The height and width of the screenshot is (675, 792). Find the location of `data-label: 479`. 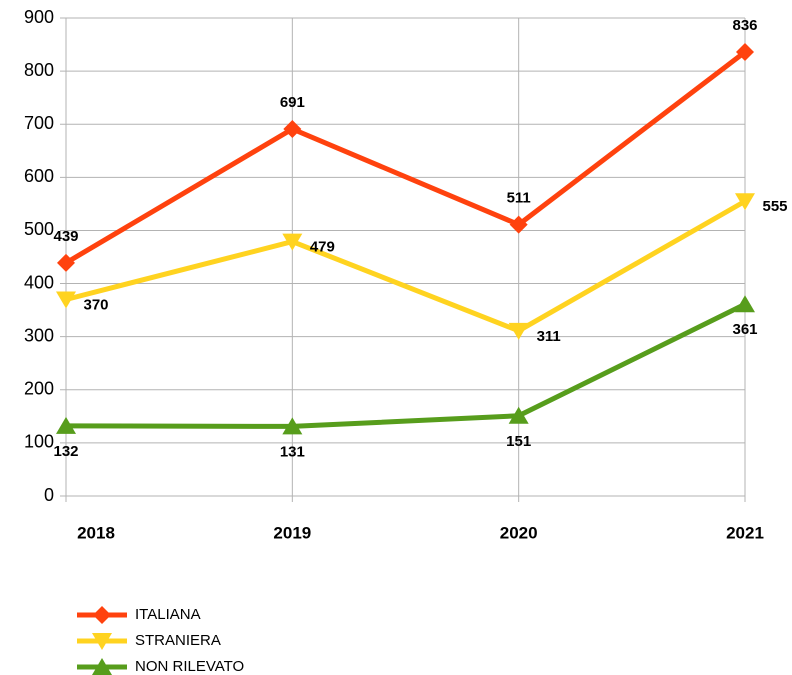

data-label: 479 is located at coordinates (322, 247).